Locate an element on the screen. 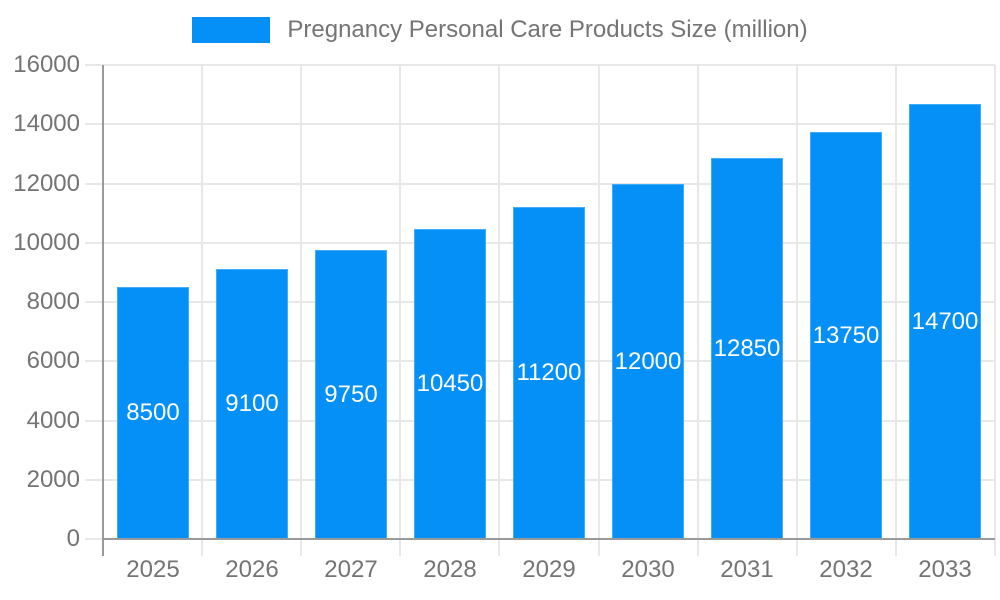  legend-swatch-icon is located at coordinates (231, 30).